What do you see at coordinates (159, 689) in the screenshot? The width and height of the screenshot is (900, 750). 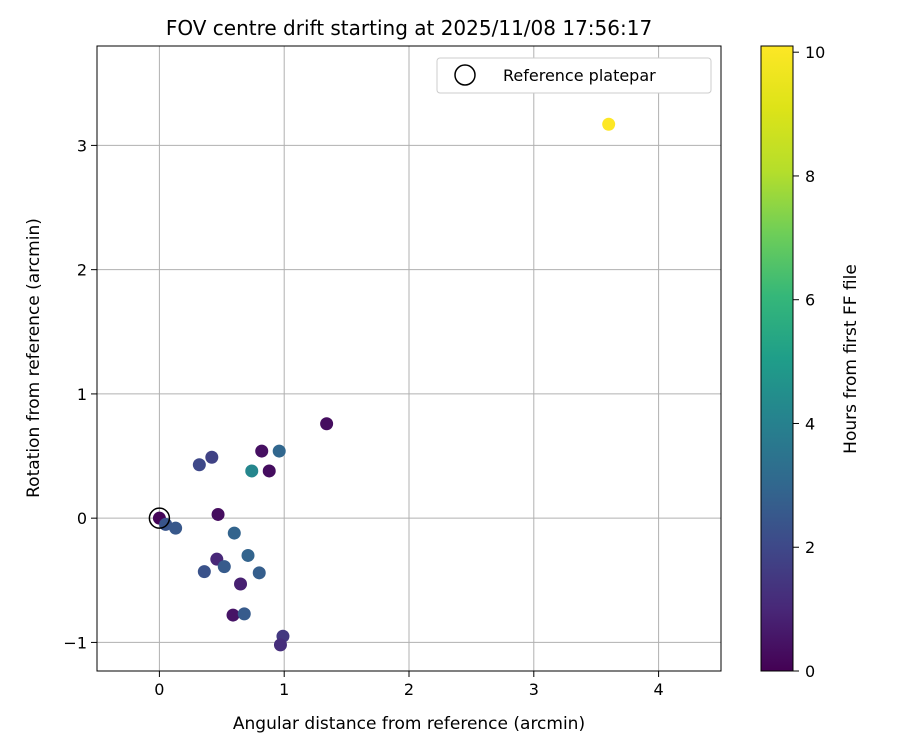 I see `x-tick-label: 0` at bounding box center [159, 689].